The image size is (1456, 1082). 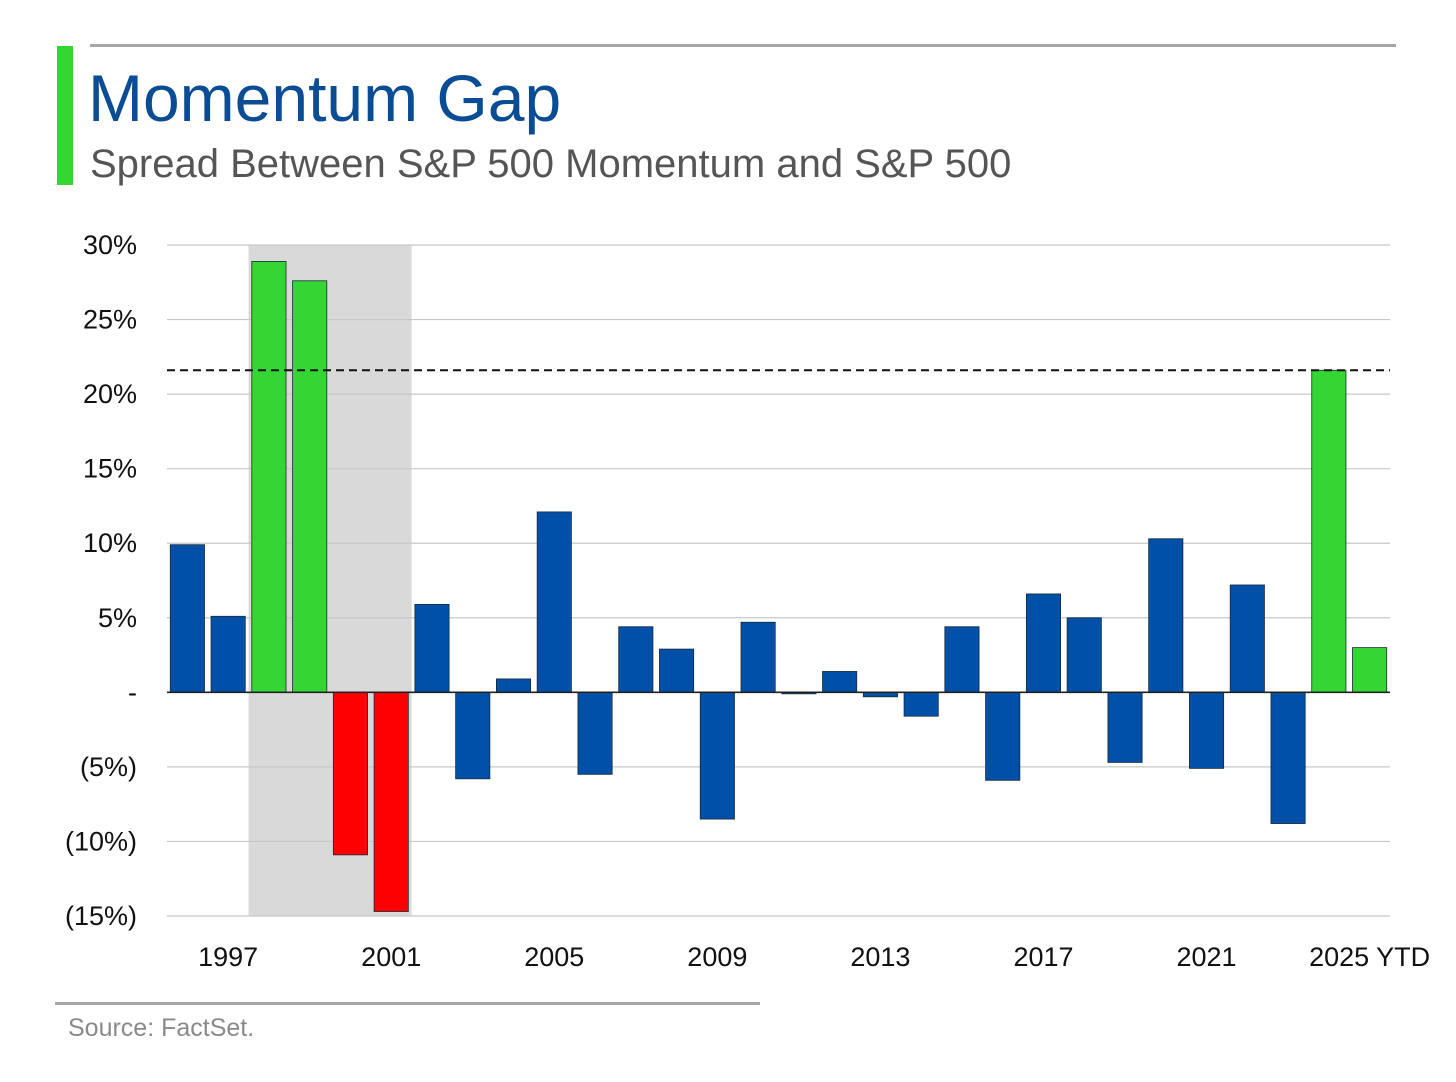 I want to click on bar-2010, so click(x=758, y=657).